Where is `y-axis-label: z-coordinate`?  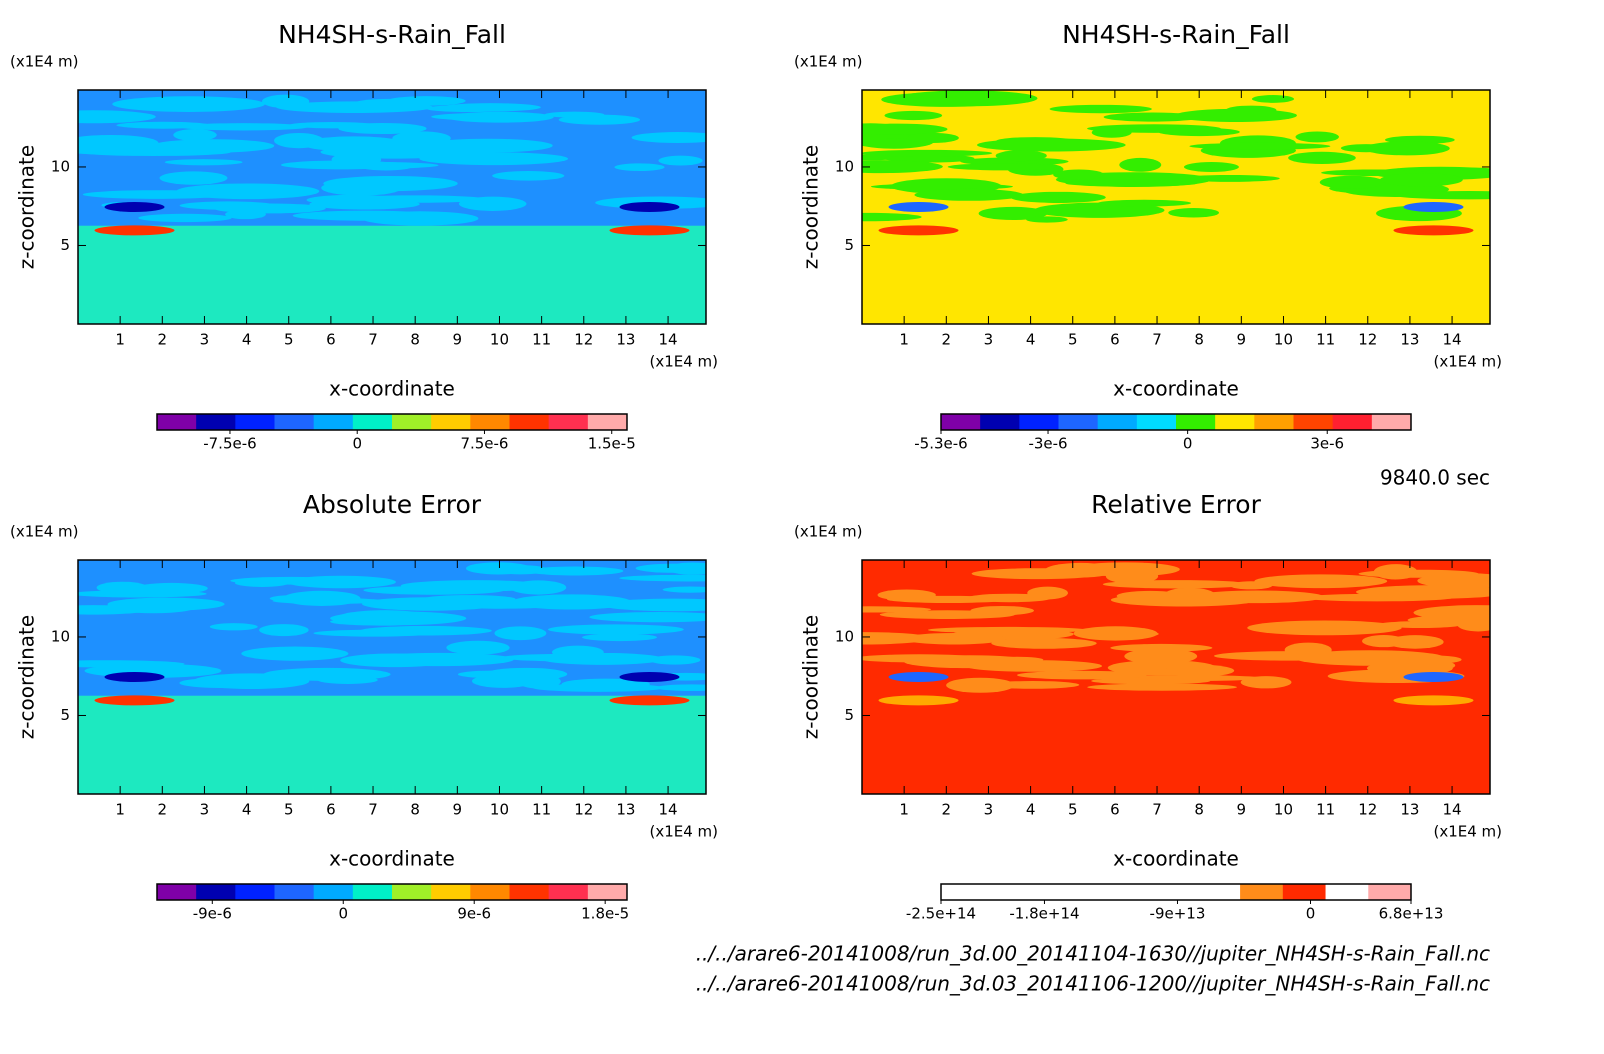
y-axis-label: z-coordinate is located at coordinates (811, 677).